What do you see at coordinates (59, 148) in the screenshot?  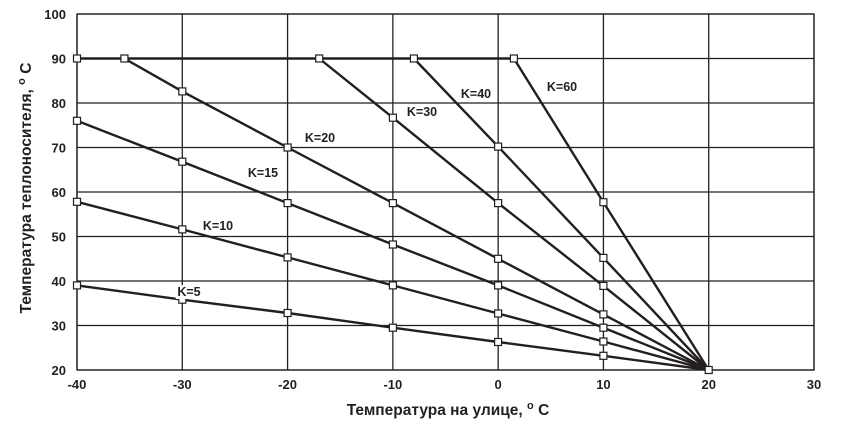 I see `y-tick-label: 70` at bounding box center [59, 148].